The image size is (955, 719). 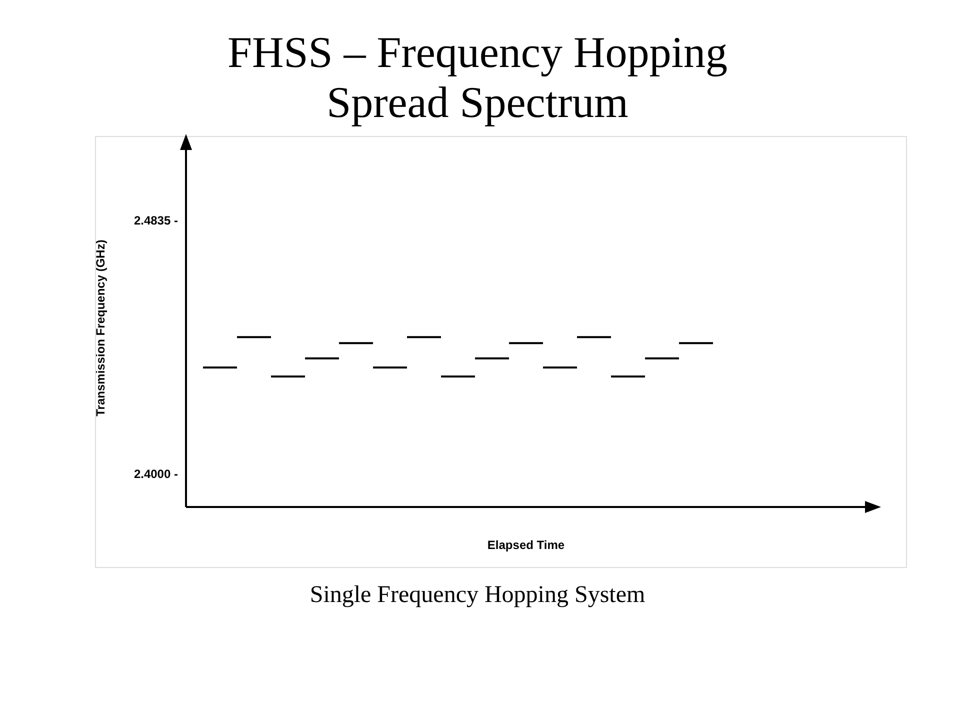 I want to click on y-axis-title: Transmission Frequency (GHz), so click(x=100, y=328).